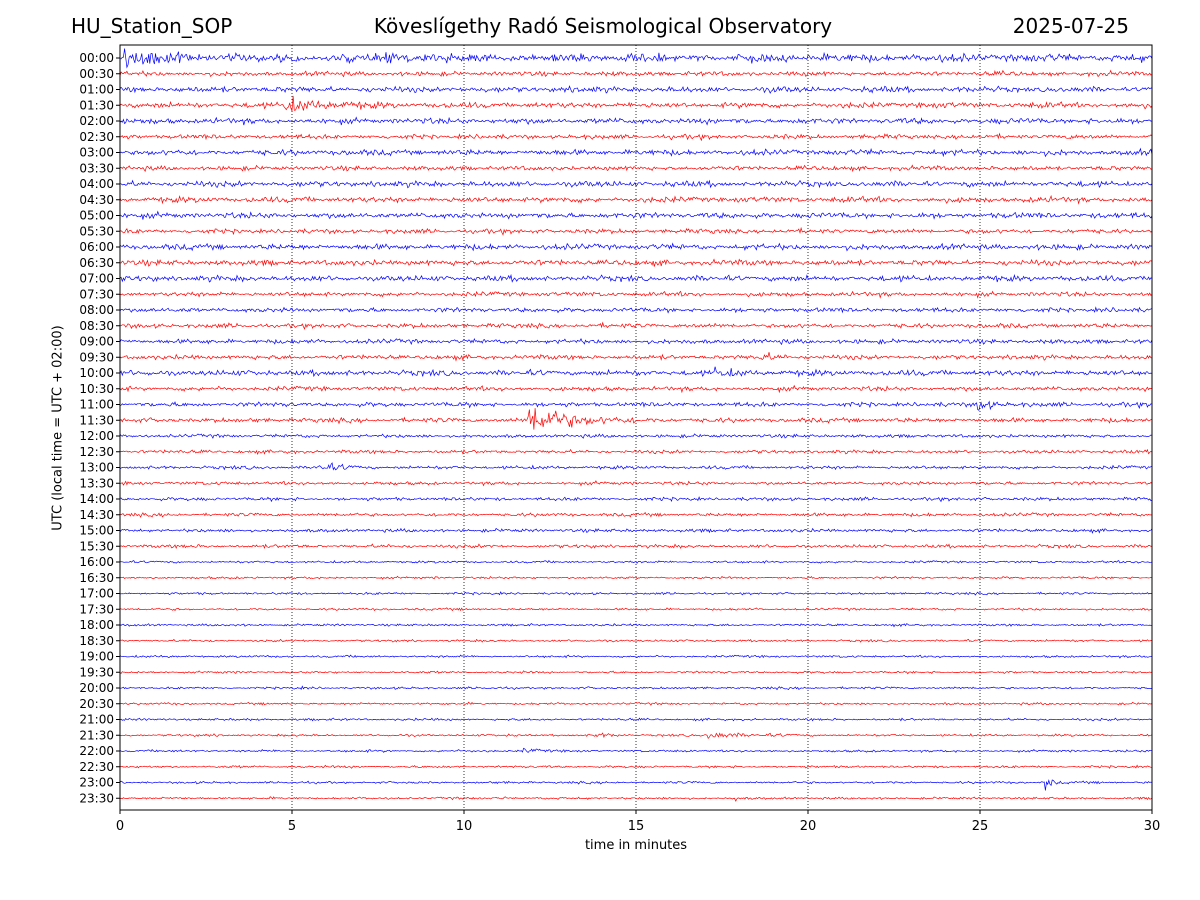 Image resolution: width=1200 pixels, height=900 pixels. What do you see at coordinates (96, 657) in the screenshot?
I see `y-tick-label: 19:00` at bounding box center [96, 657].